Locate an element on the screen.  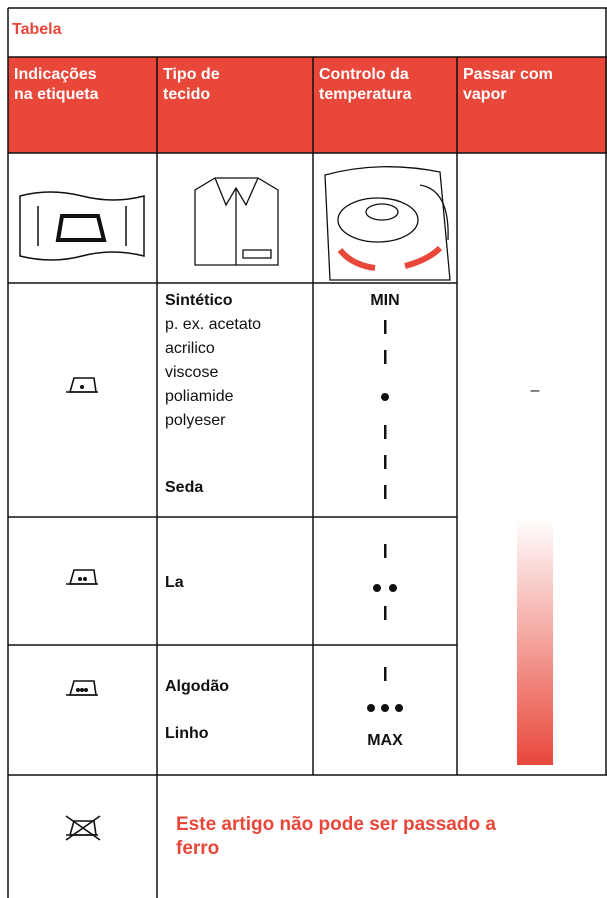
temperature-symbols is located at coordinates (385, 516).